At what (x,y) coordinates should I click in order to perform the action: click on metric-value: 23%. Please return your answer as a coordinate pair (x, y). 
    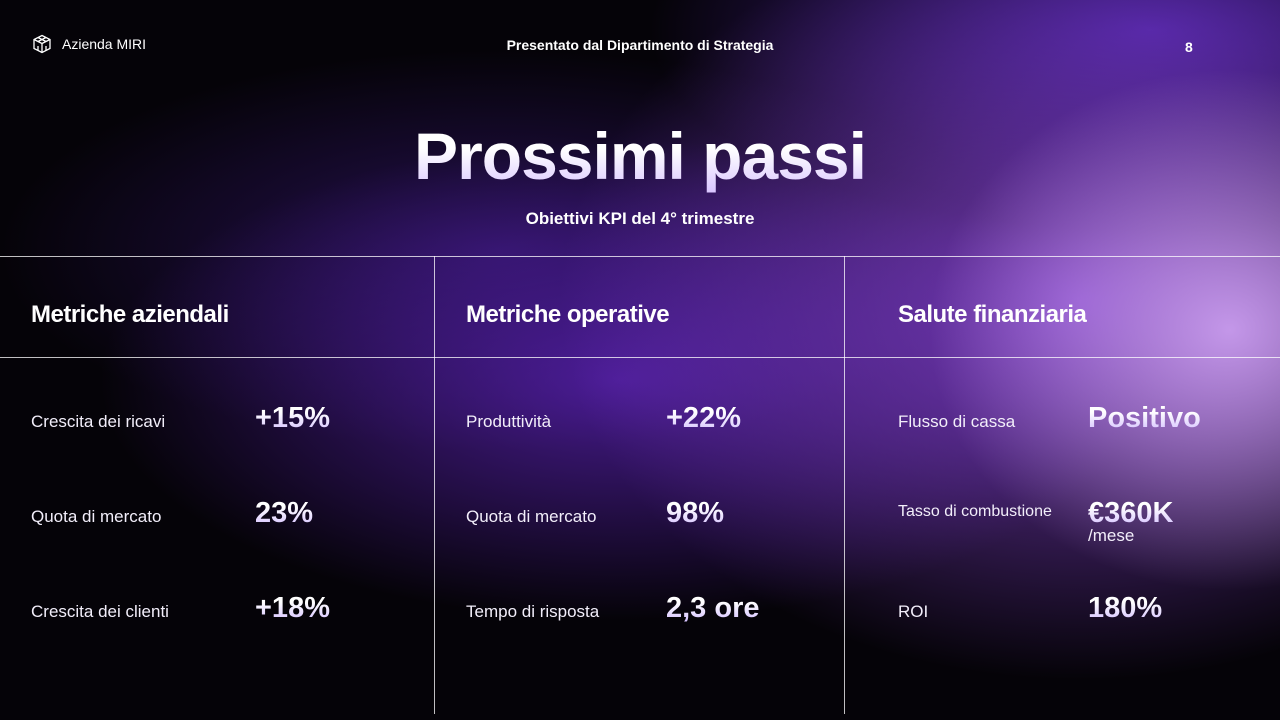
    Looking at the image, I should click on (284, 513).